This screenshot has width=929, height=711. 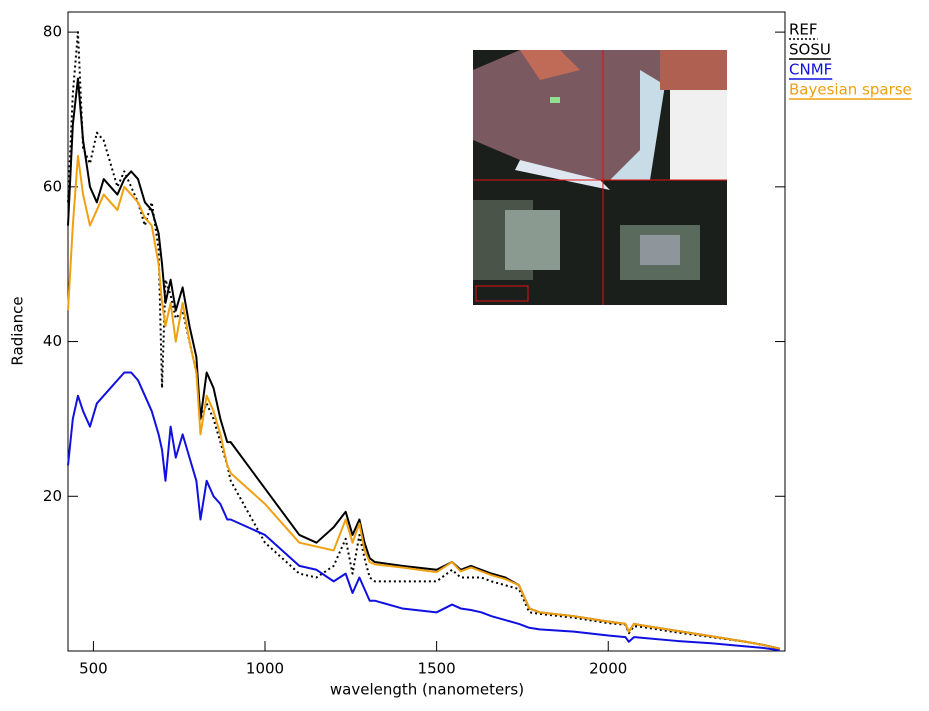 What do you see at coordinates (810, 50) in the screenshot?
I see `legend-label: SOSU` at bounding box center [810, 50].